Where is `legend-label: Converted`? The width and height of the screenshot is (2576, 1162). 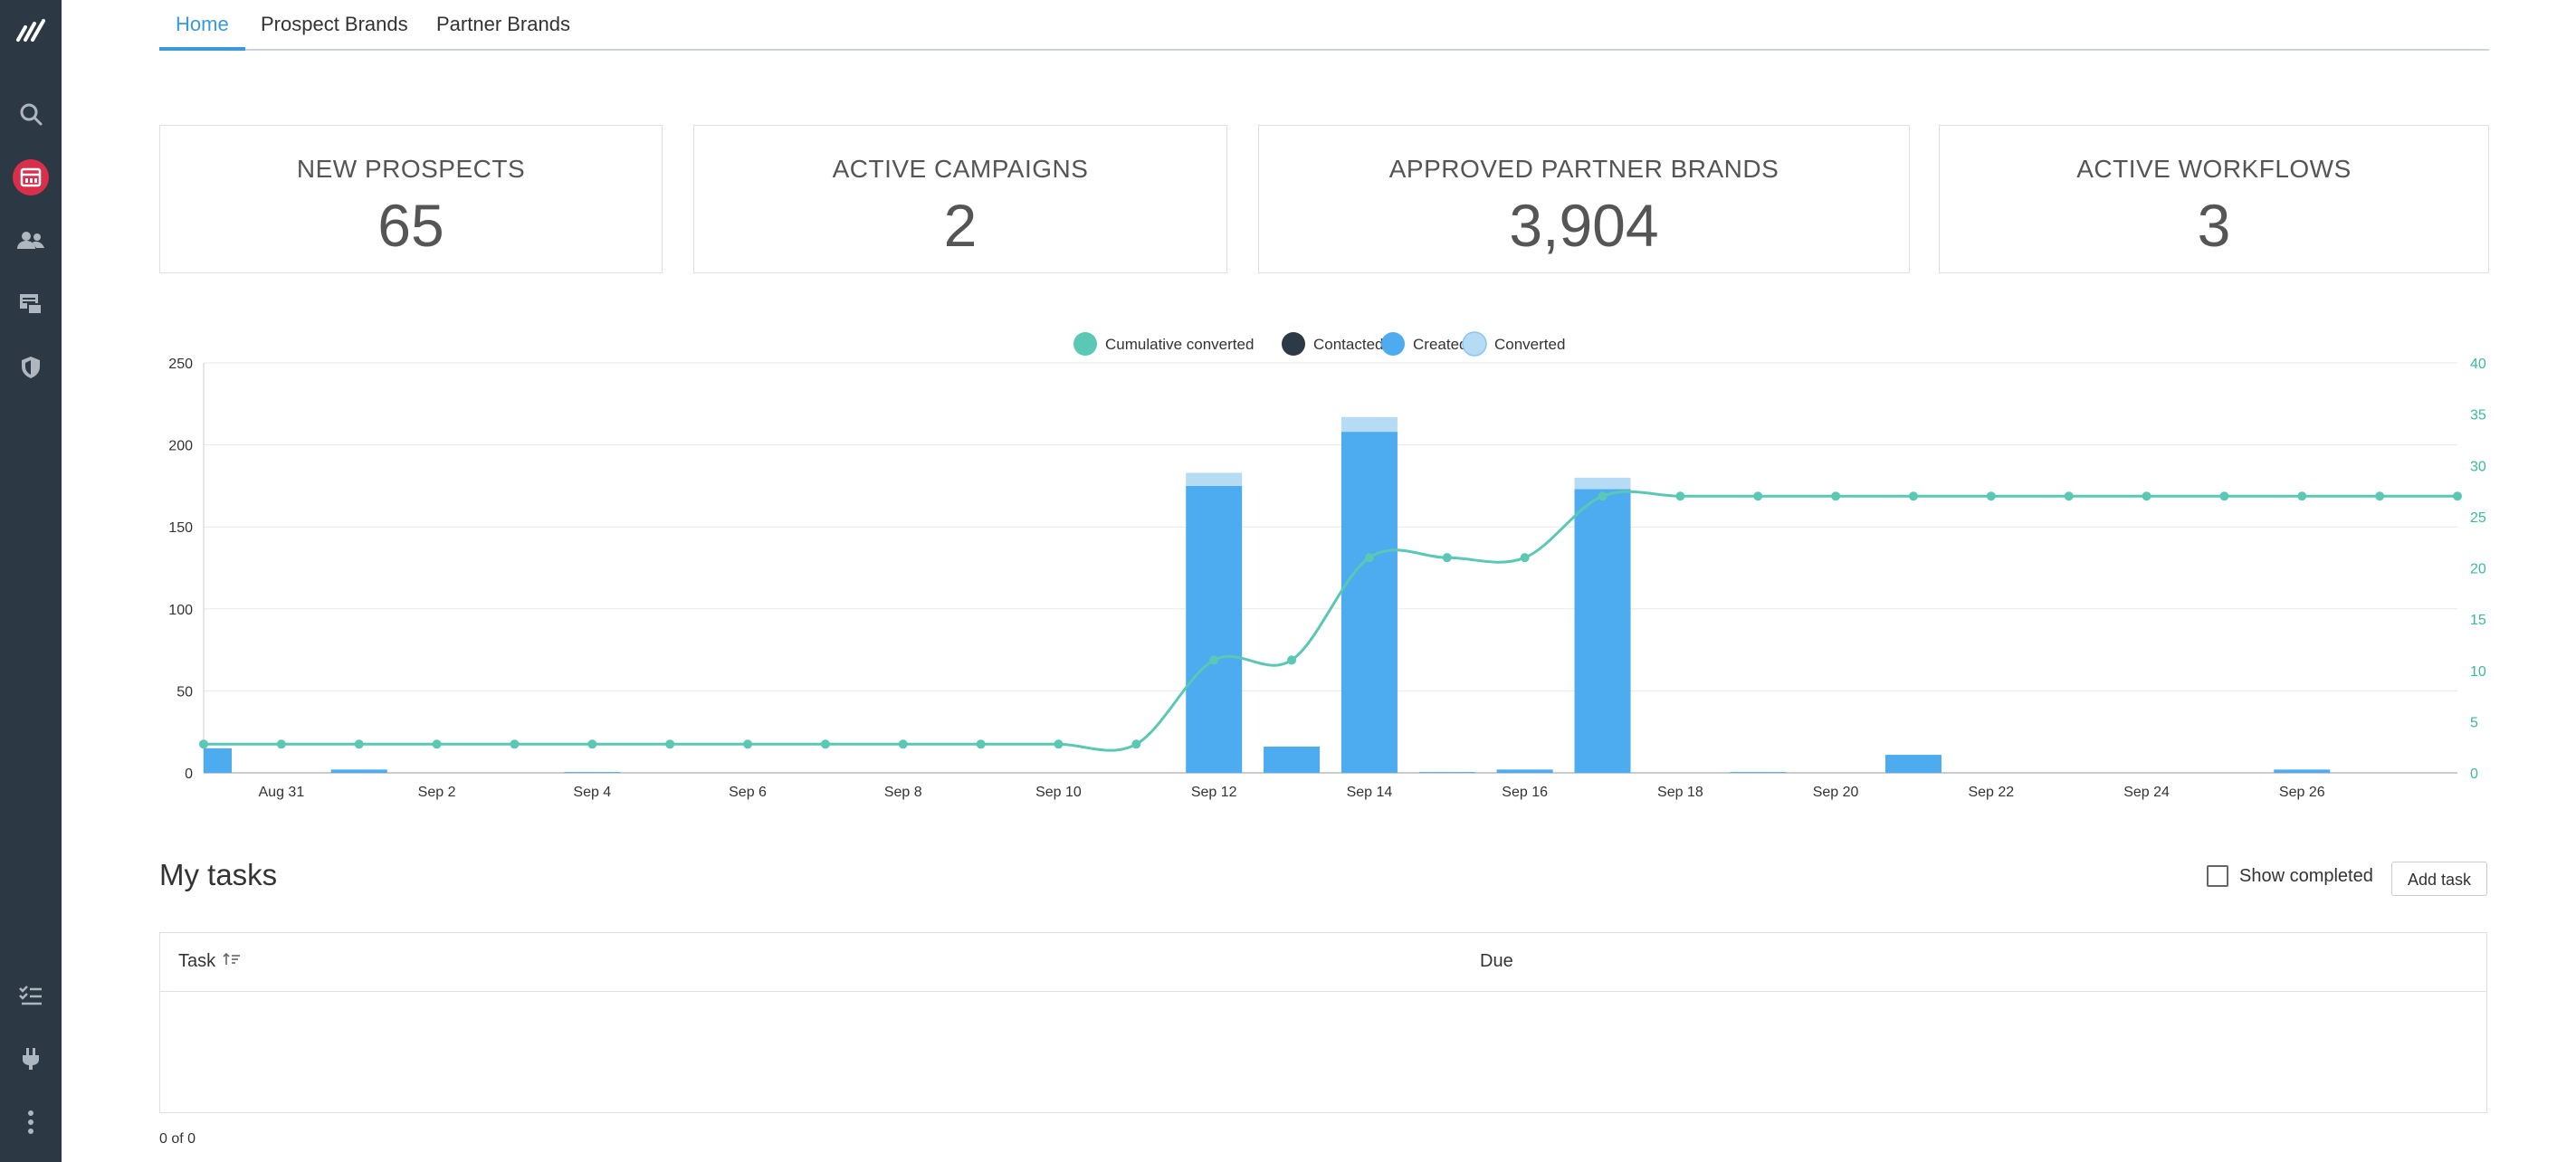
legend-label: Converted is located at coordinates (1530, 344).